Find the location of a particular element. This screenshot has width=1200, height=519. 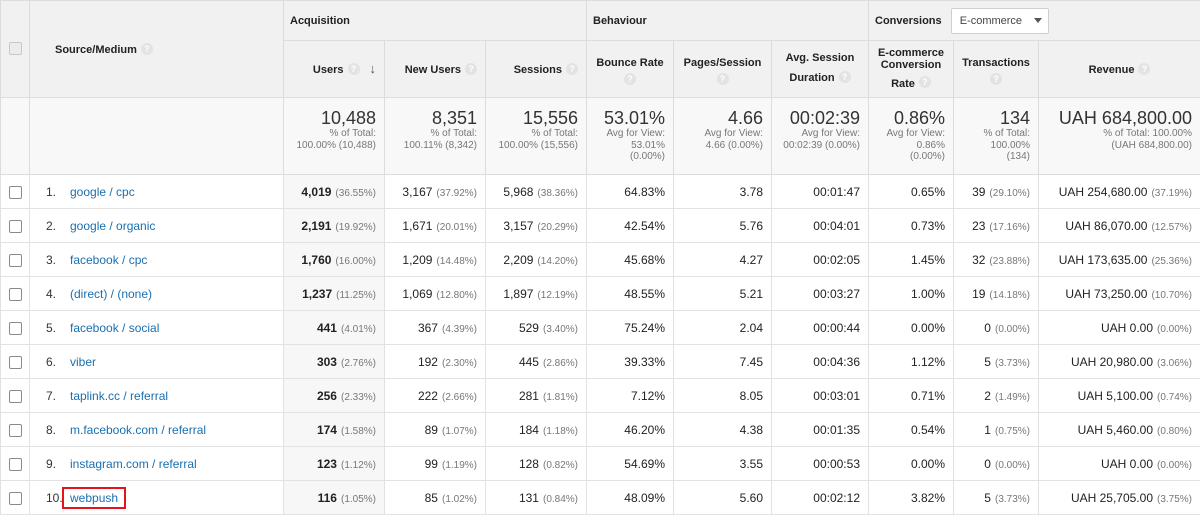

behaviour-group: Behaviour is located at coordinates (727, 20).